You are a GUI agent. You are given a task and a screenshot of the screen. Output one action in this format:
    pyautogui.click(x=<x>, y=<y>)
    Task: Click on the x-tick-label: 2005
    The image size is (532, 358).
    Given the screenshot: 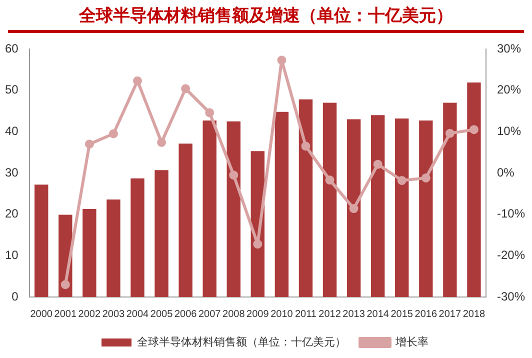 What is the action you would take?
    pyautogui.click(x=162, y=314)
    